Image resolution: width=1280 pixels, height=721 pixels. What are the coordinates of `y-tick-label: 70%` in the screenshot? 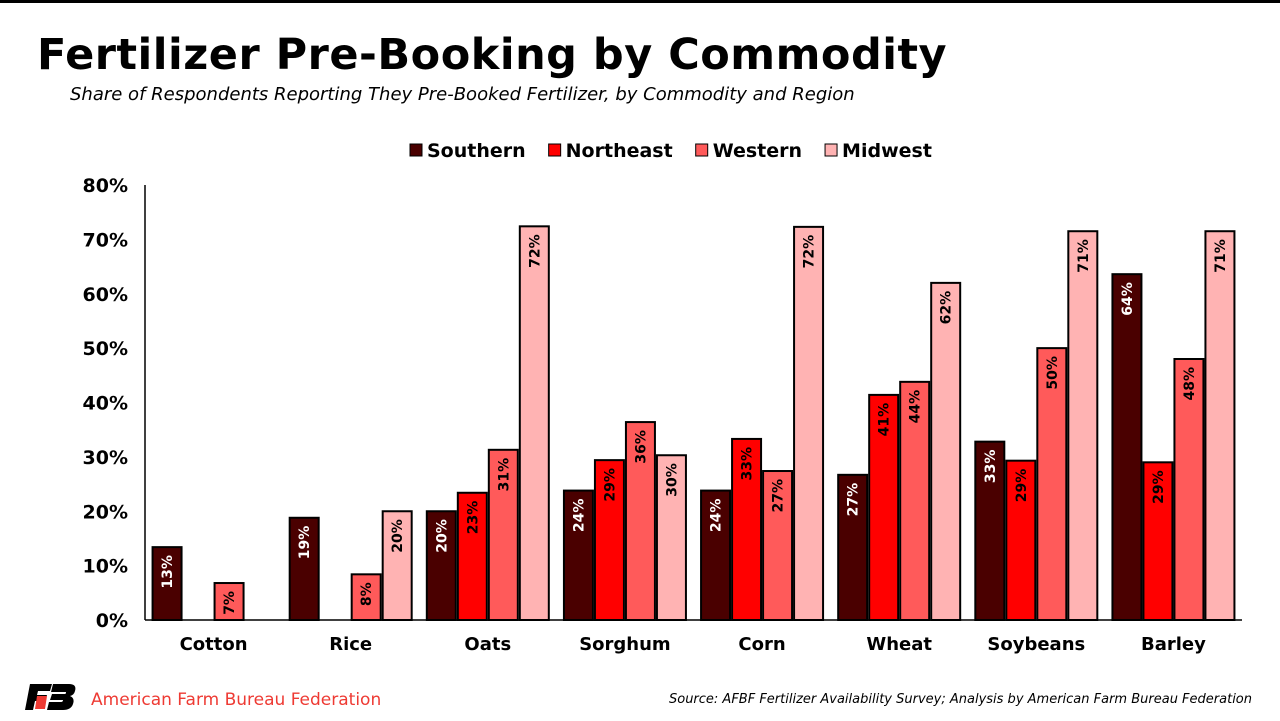 It's located at (105, 240).